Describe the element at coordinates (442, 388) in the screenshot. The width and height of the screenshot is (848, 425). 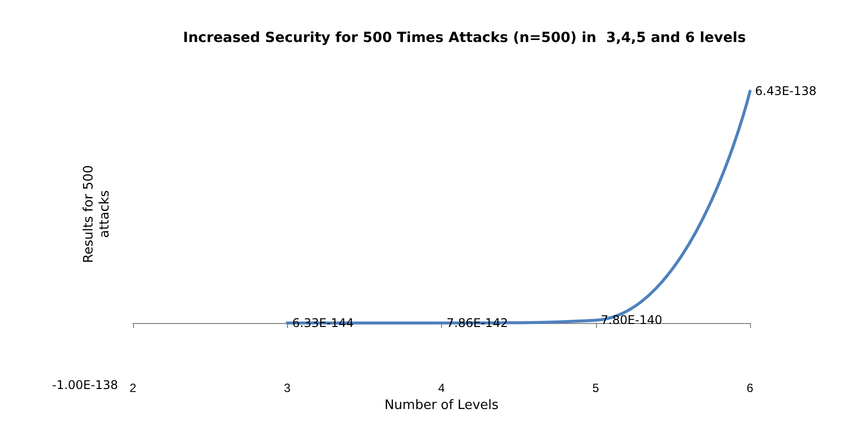
I see `x-tick-label: 4` at that location.